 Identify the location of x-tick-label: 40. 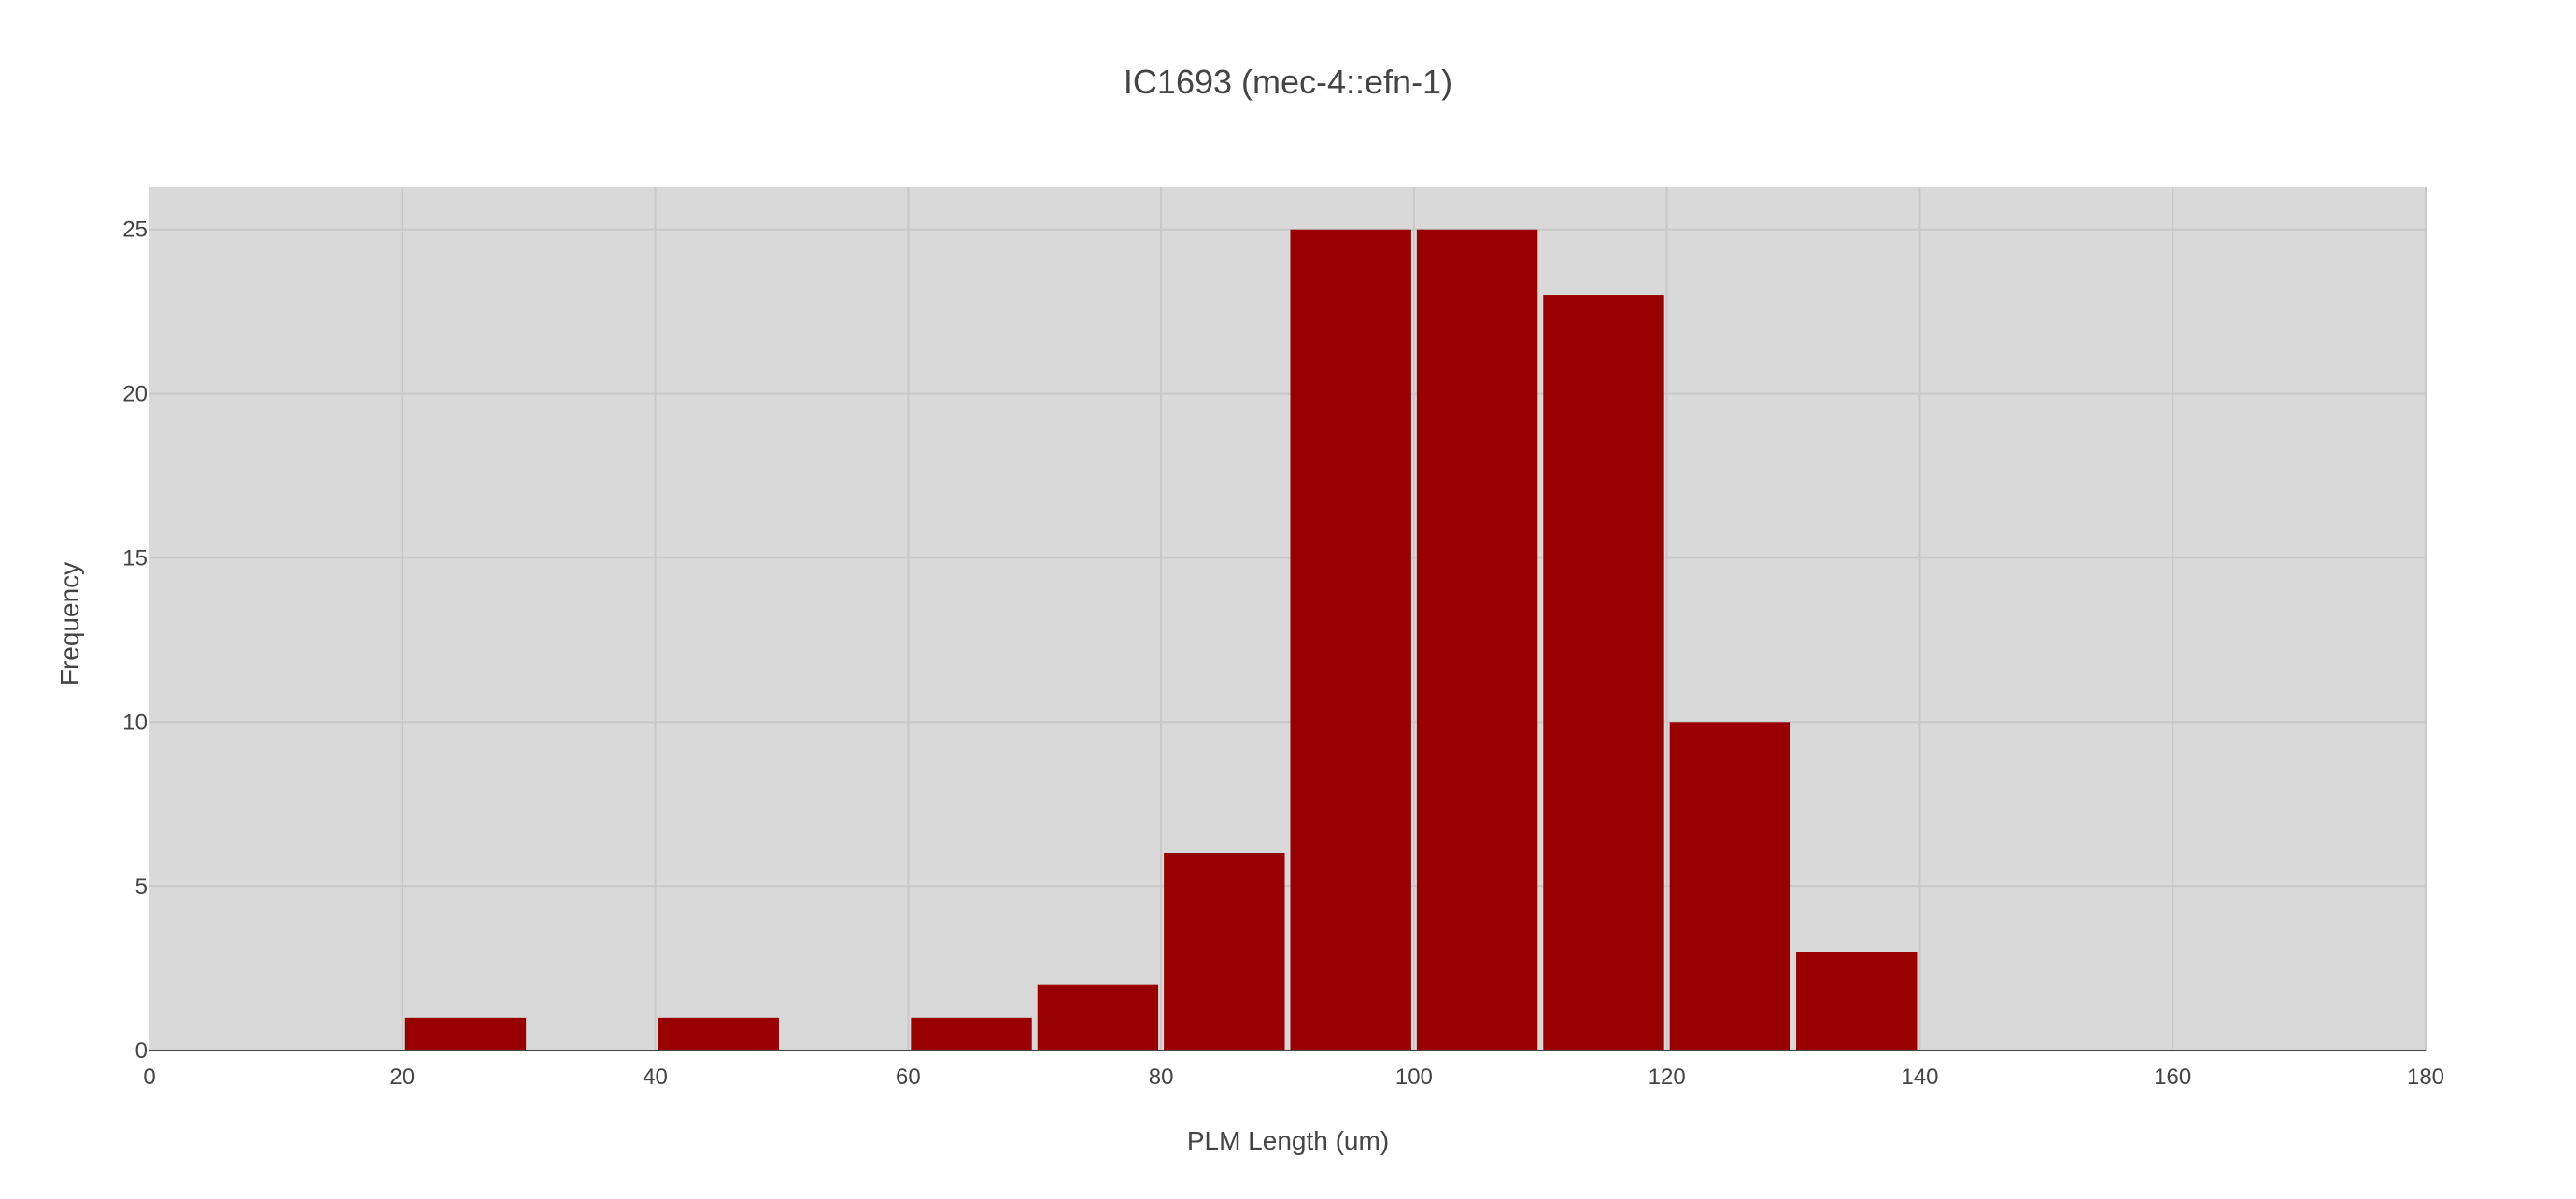
(655, 1077).